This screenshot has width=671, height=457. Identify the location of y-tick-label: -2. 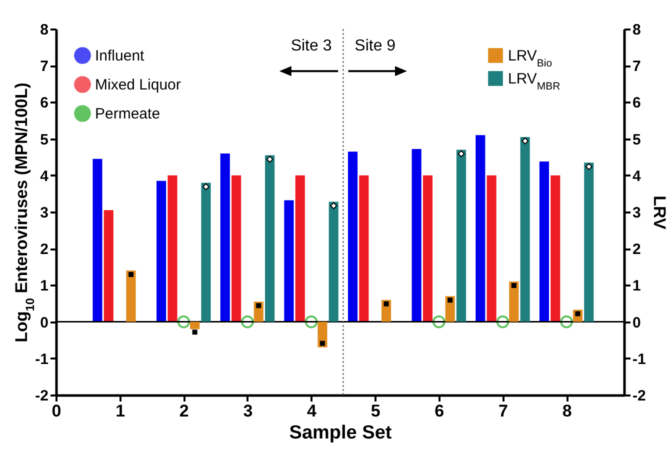
(41, 396).